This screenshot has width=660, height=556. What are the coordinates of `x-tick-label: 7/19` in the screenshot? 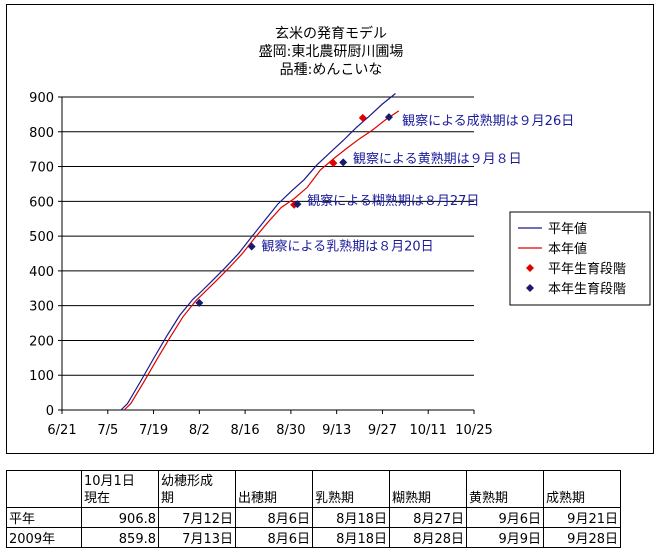 It's located at (153, 430).